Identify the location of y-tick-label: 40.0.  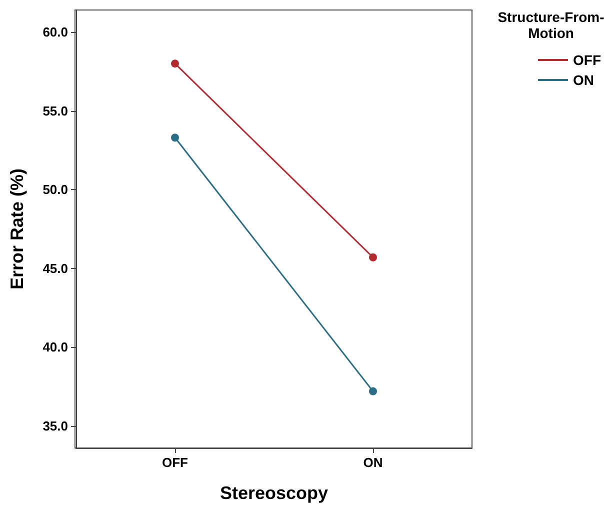
(55, 347).